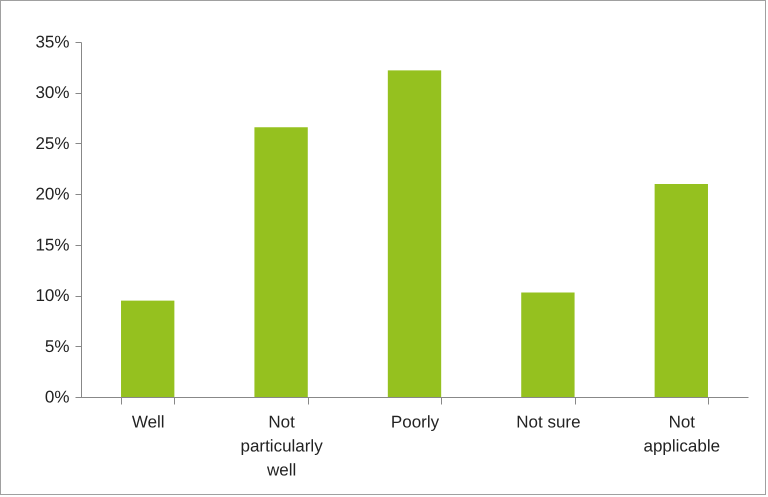  Describe the element at coordinates (52, 296) in the screenshot. I see `y-tick-label: 10%` at that location.